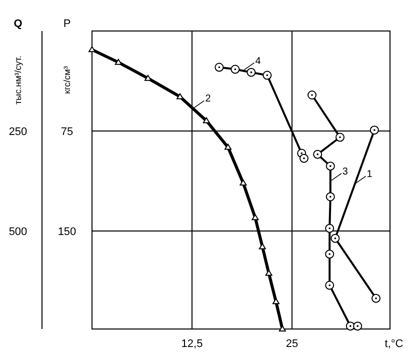 The height and width of the screenshot is (353, 412). Describe the element at coordinates (258, 61) in the screenshot. I see `annotation: 4` at that location.